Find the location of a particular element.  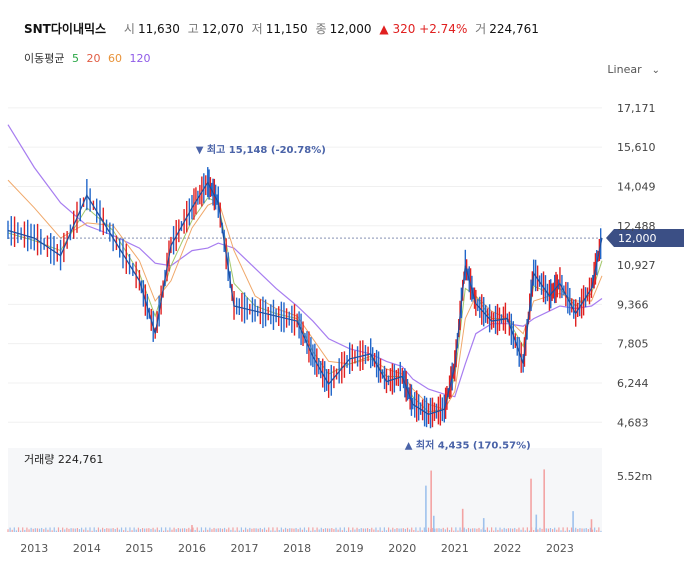

year-tick-label: 2017 is located at coordinates (245, 548).